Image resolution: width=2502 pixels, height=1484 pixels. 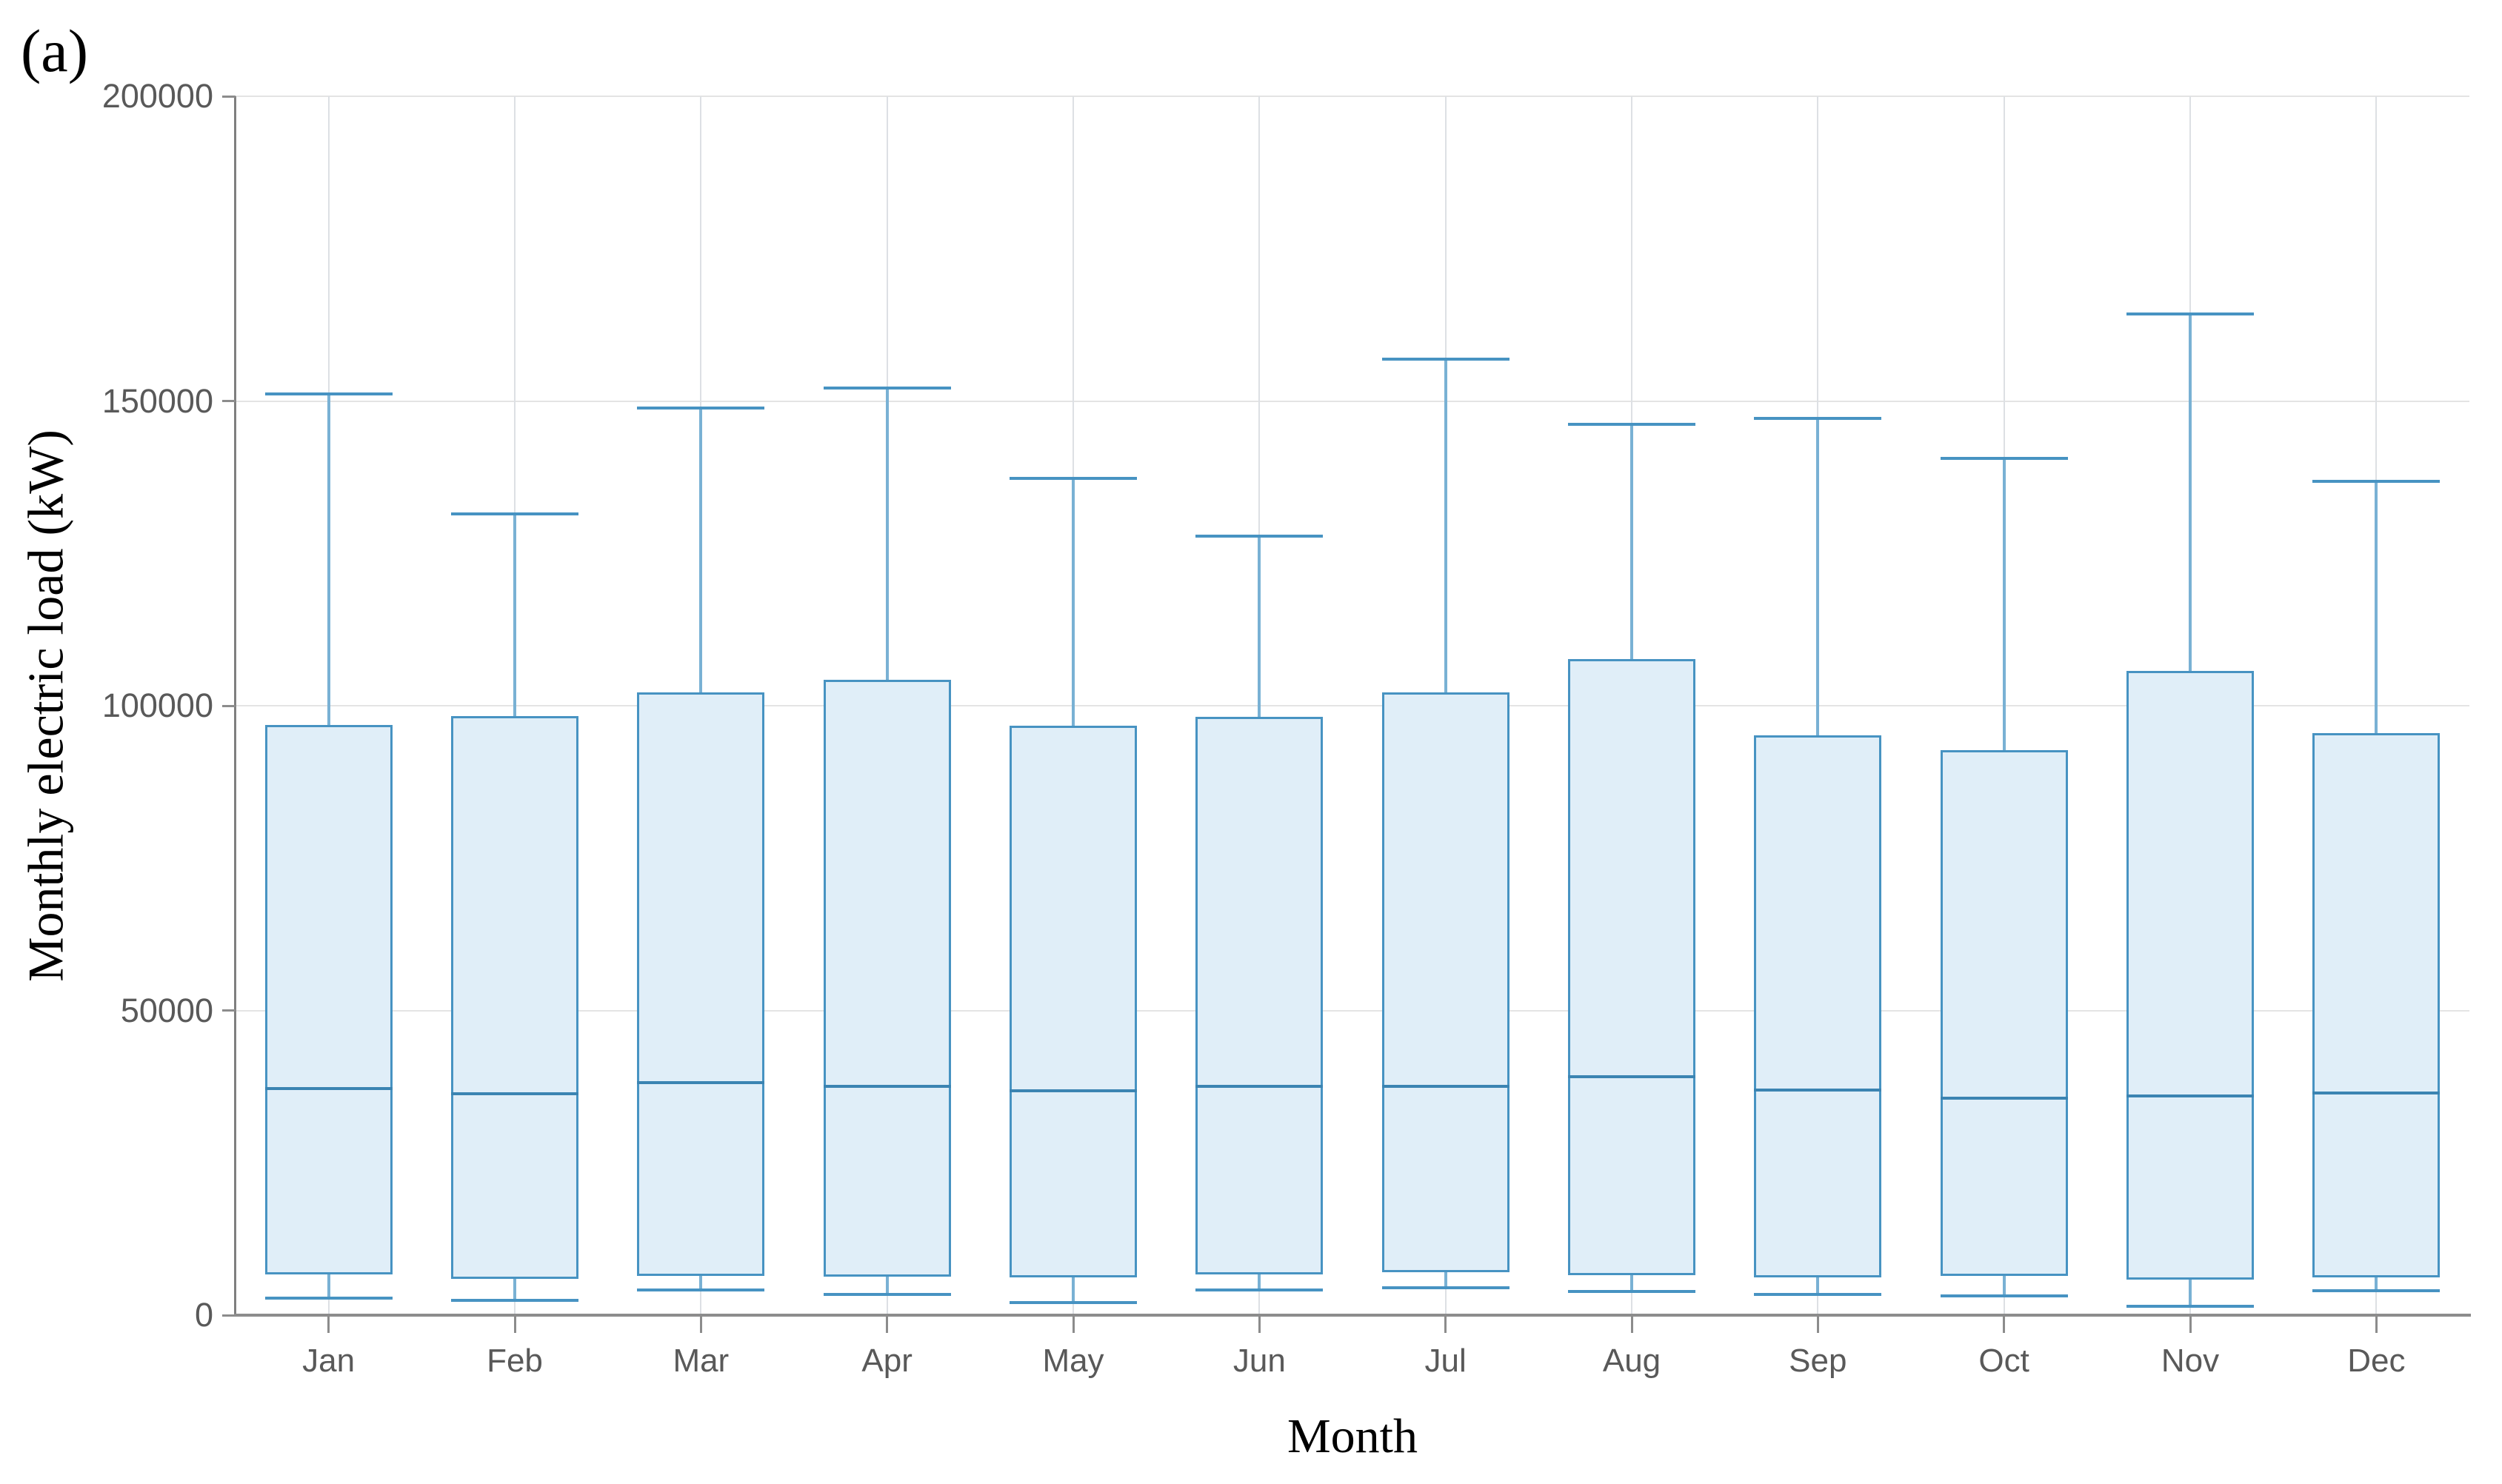 What do you see at coordinates (1352, 1315) in the screenshot?
I see `x-axis-line` at bounding box center [1352, 1315].